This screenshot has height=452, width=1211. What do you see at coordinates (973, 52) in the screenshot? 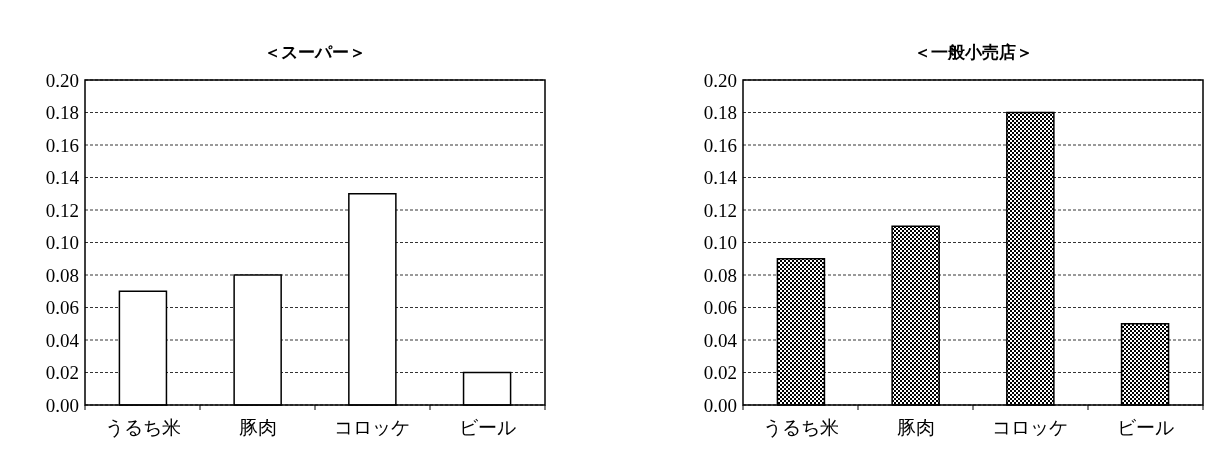
I see `chart-title: ＜一般小売店＞` at bounding box center [973, 52].